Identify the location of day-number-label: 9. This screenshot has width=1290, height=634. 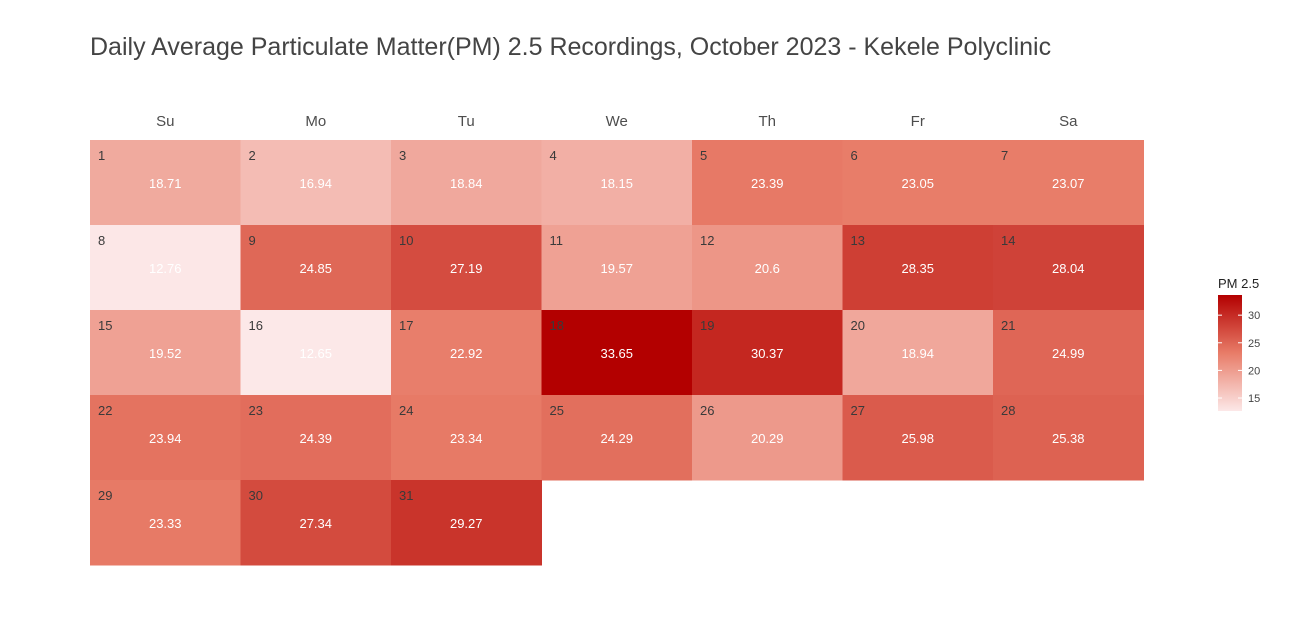
(252, 240).